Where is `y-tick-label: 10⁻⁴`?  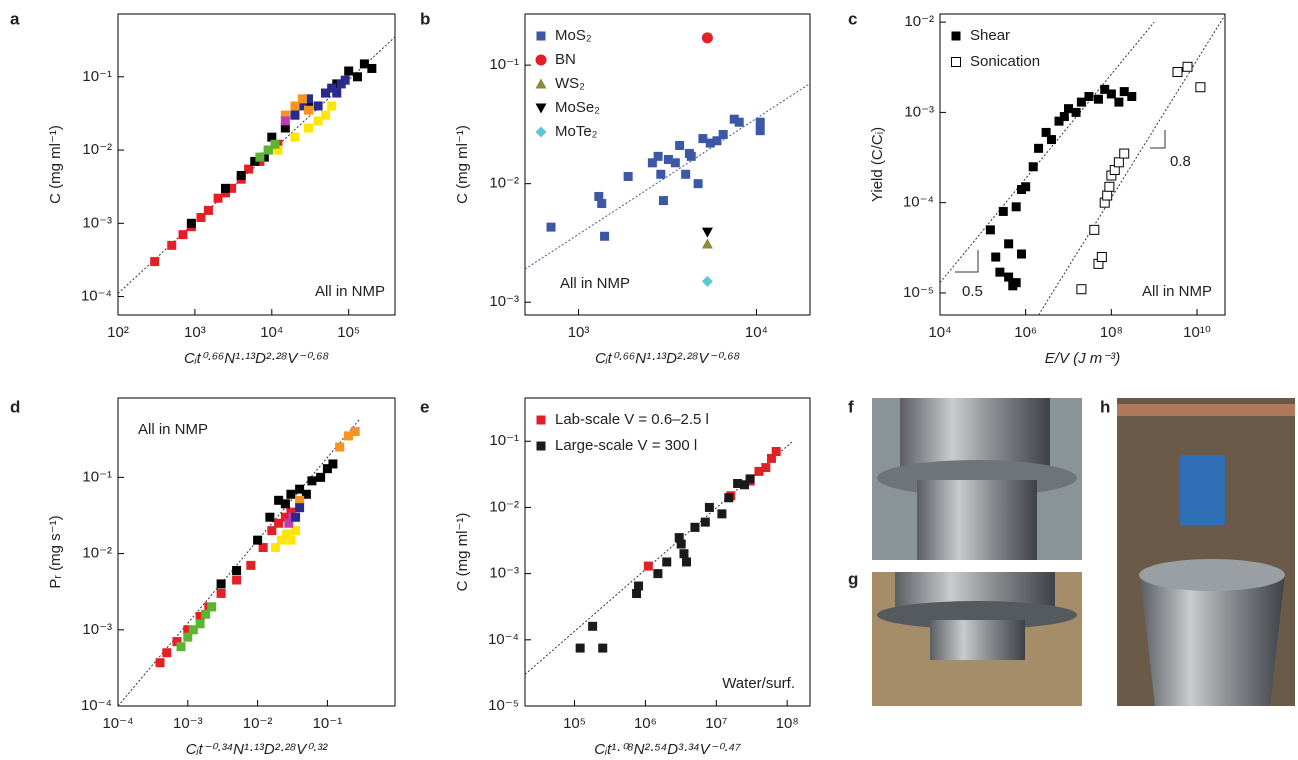 y-tick-label: 10⁻⁴ is located at coordinates (96, 705).